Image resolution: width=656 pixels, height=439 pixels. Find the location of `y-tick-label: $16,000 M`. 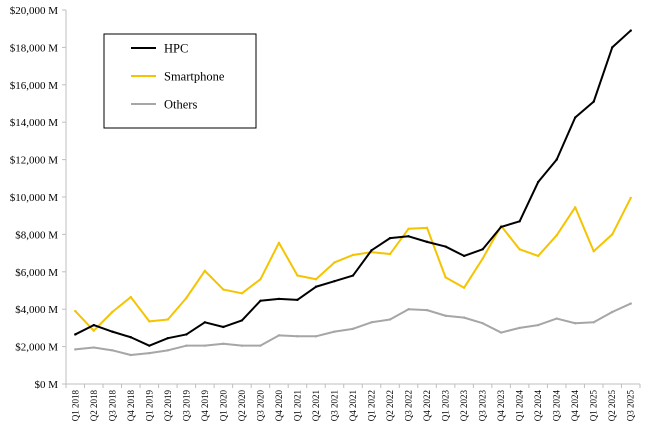

y-tick-label: $16,000 M is located at coordinates (34, 86).